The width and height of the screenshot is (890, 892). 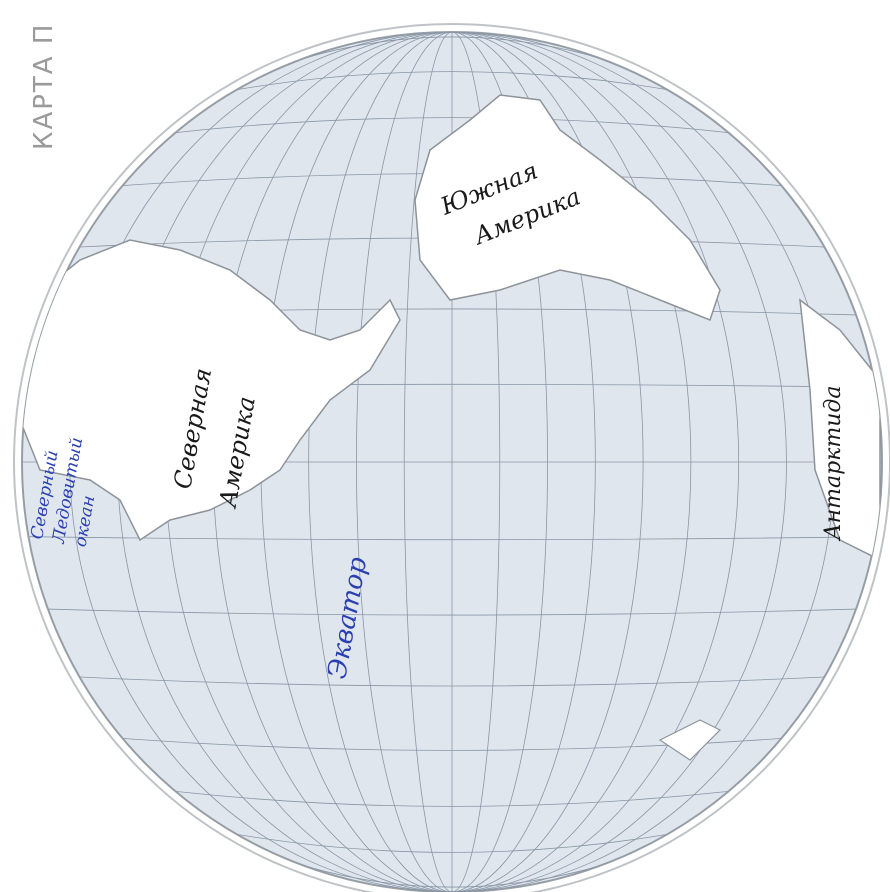 I want to click on antarctica, so click(x=840, y=430).